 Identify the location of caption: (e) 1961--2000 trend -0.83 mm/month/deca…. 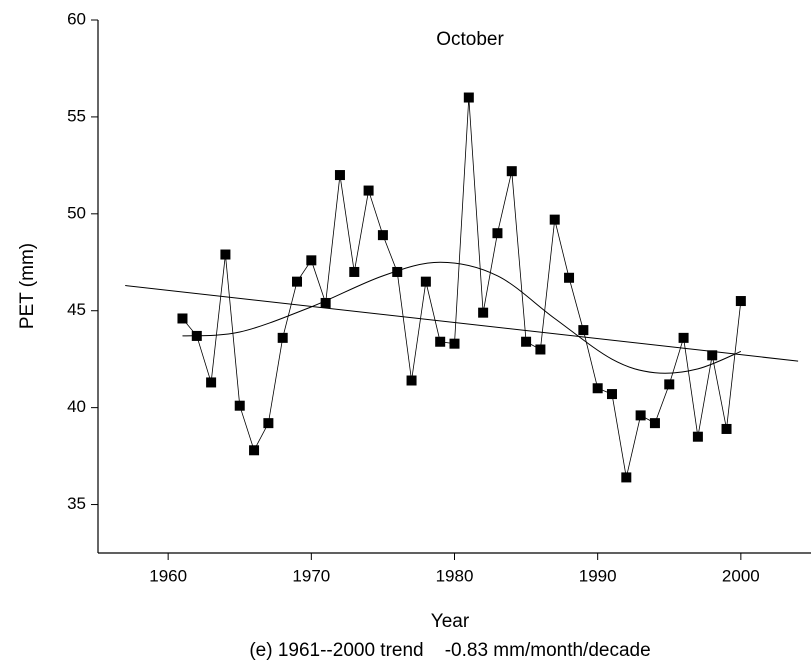
(449, 650).